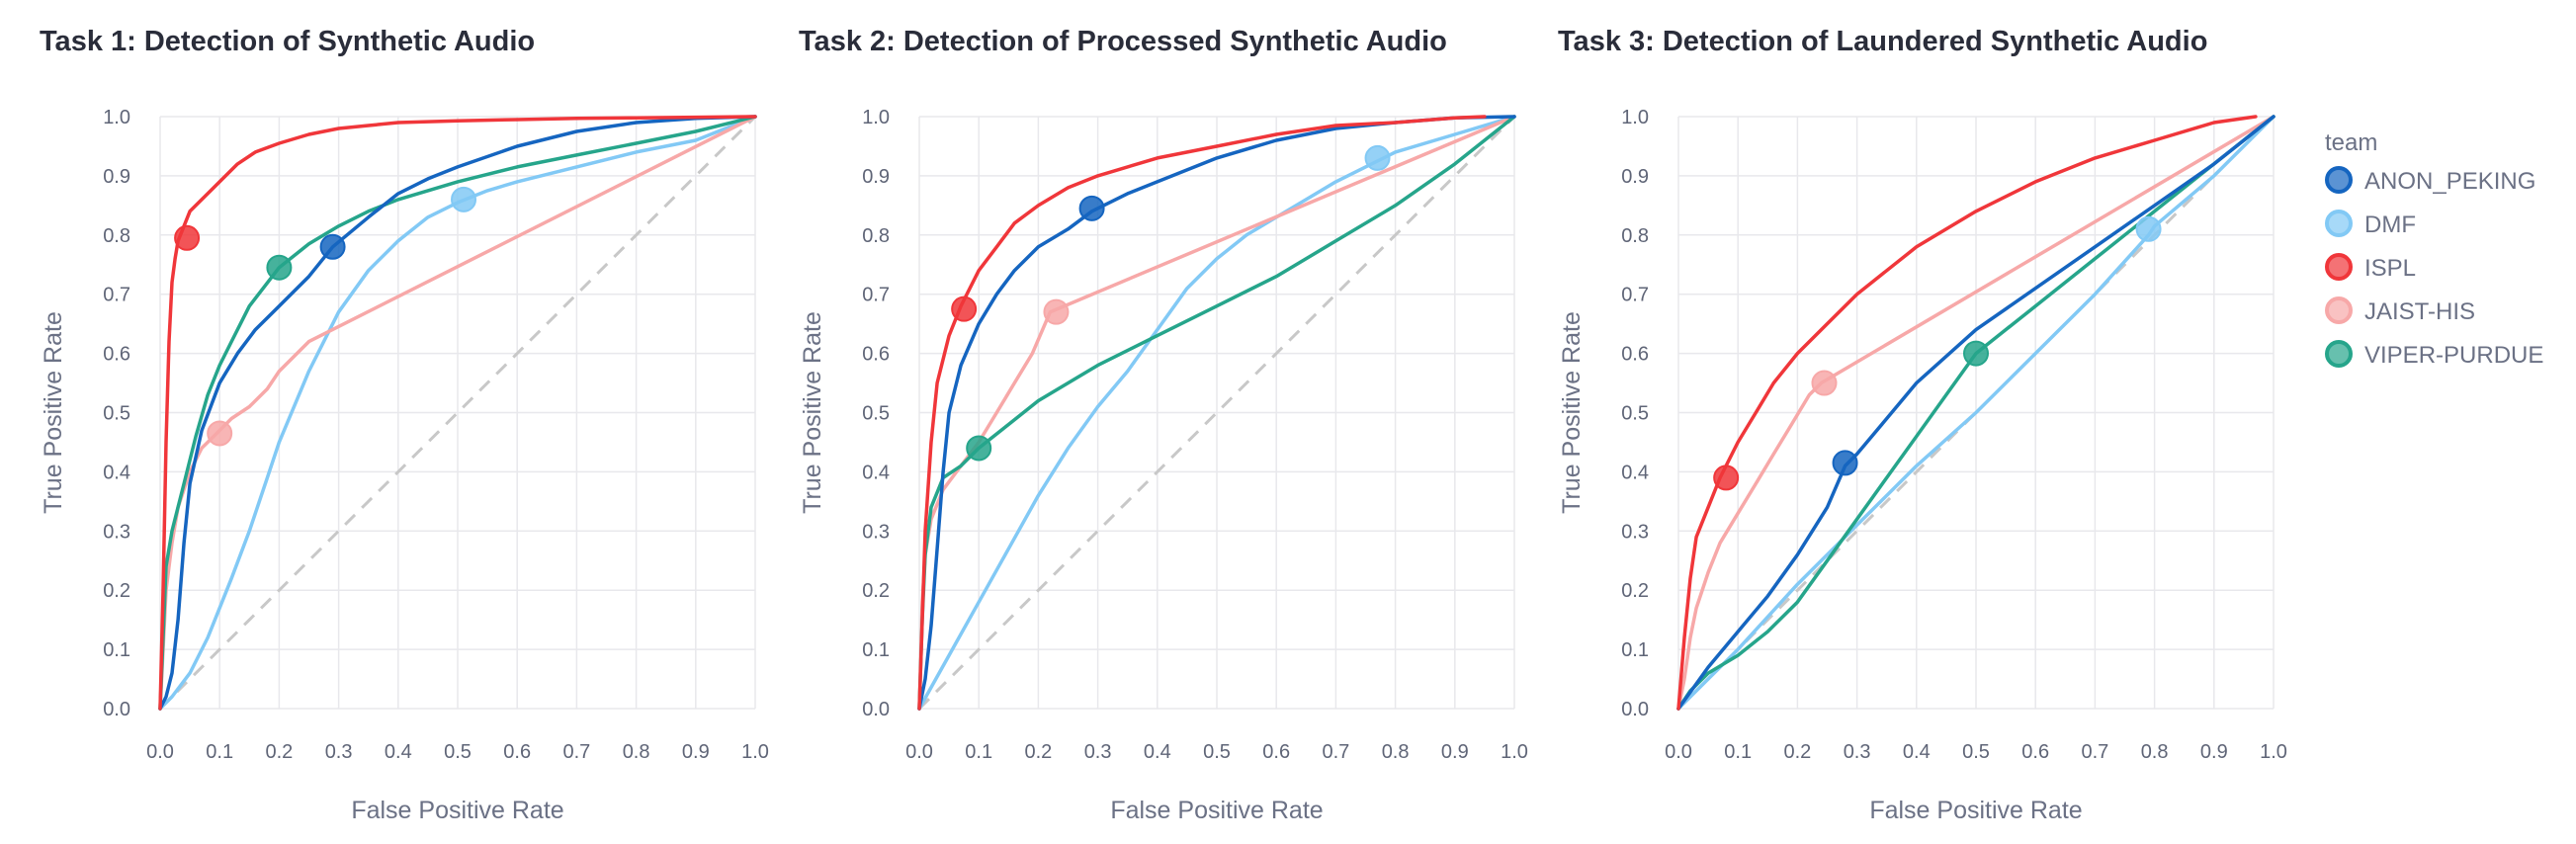  Describe the element at coordinates (755, 752) in the screenshot. I see `x-tick-label: 1.0` at that location.